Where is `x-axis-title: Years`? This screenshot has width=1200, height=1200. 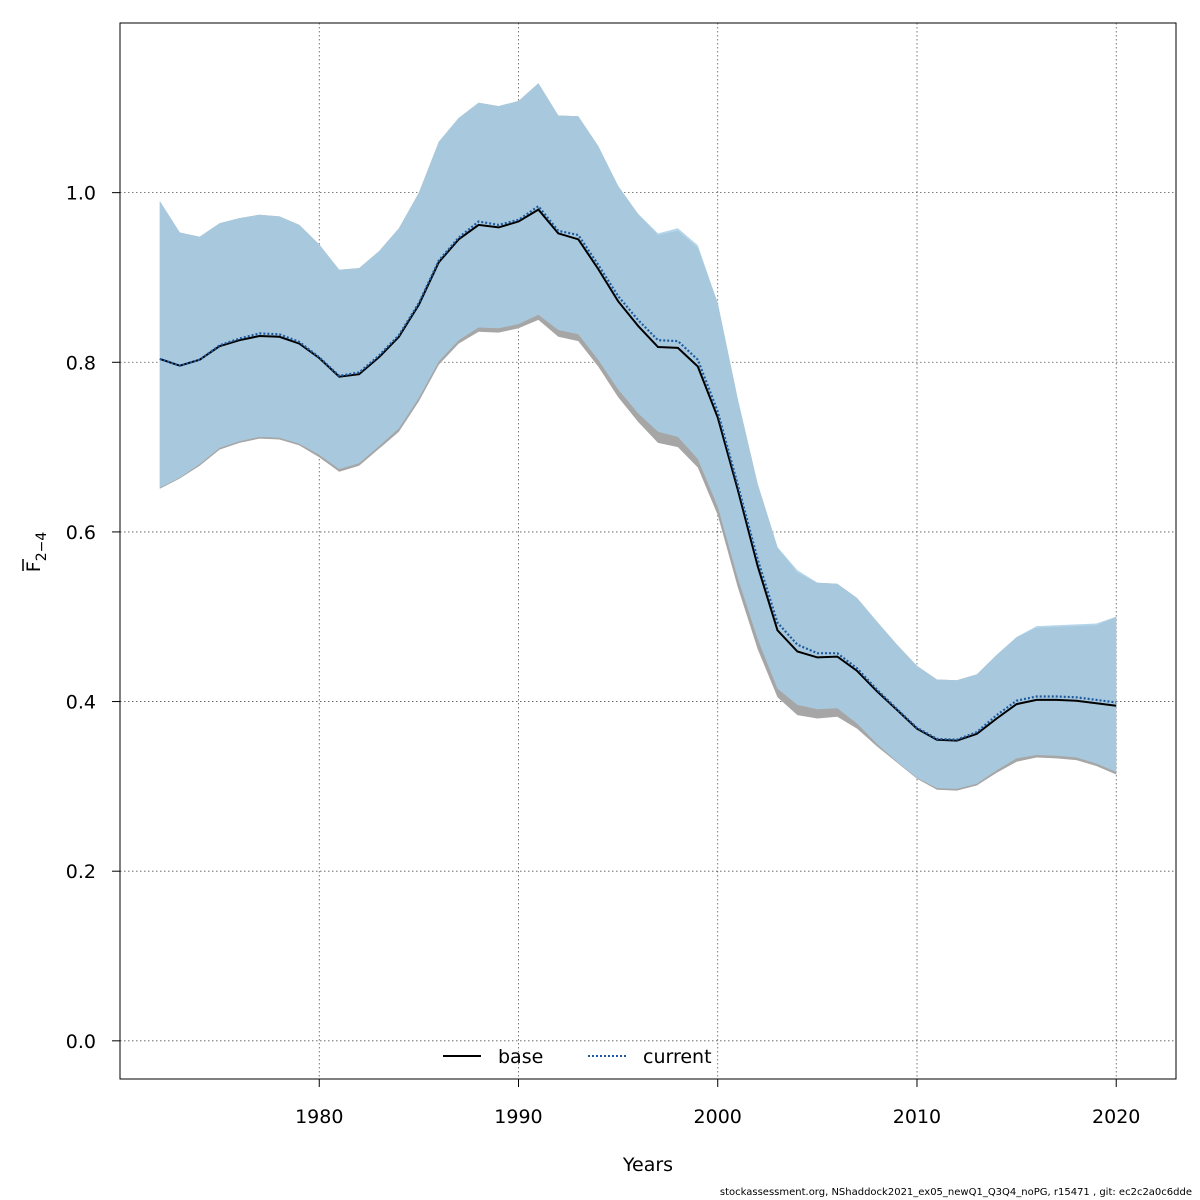
x-axis-title: Years is located at coordinates (647, 1165).